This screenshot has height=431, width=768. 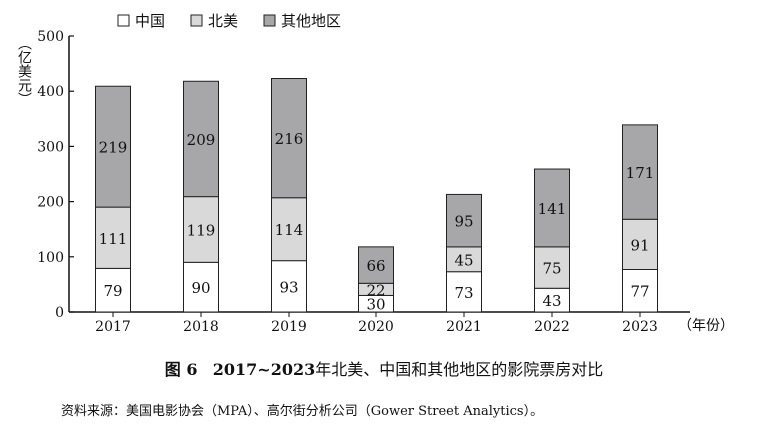 What do you see at coordinates (459, 369) in the screenshot?
I see `caption-title: 年北美、中国和其他地区的影院票房对比` at bounding box center [459, 369].